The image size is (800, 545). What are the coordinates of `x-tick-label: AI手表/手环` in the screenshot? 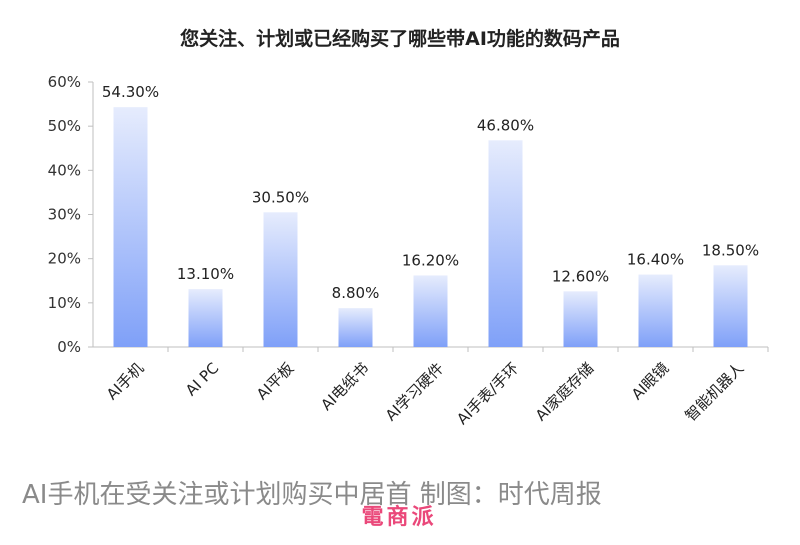 It's located at (487, 393).